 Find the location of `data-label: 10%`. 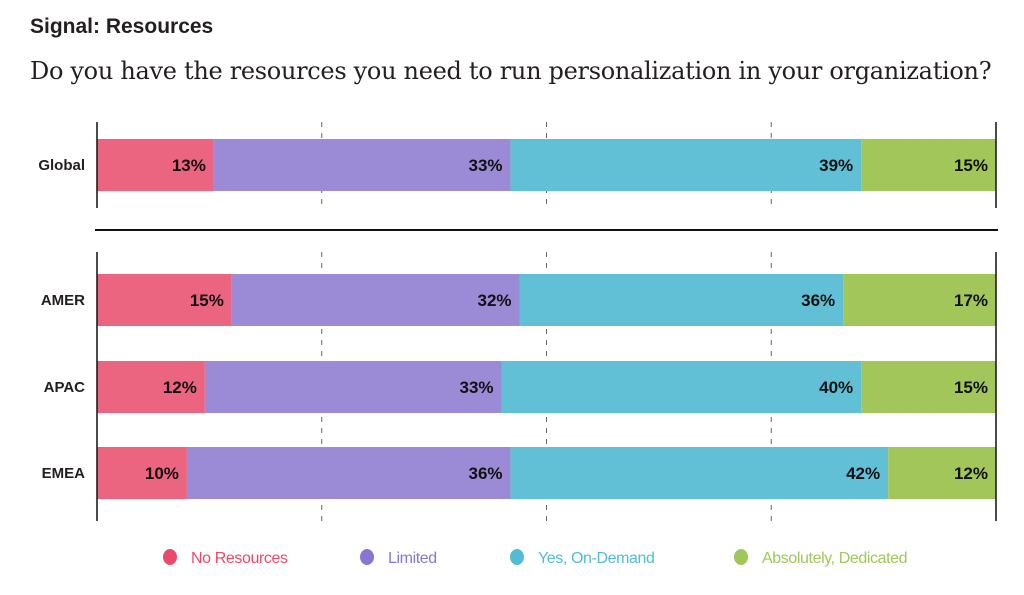

data-label: 10% is located at coordinates (162, 473).